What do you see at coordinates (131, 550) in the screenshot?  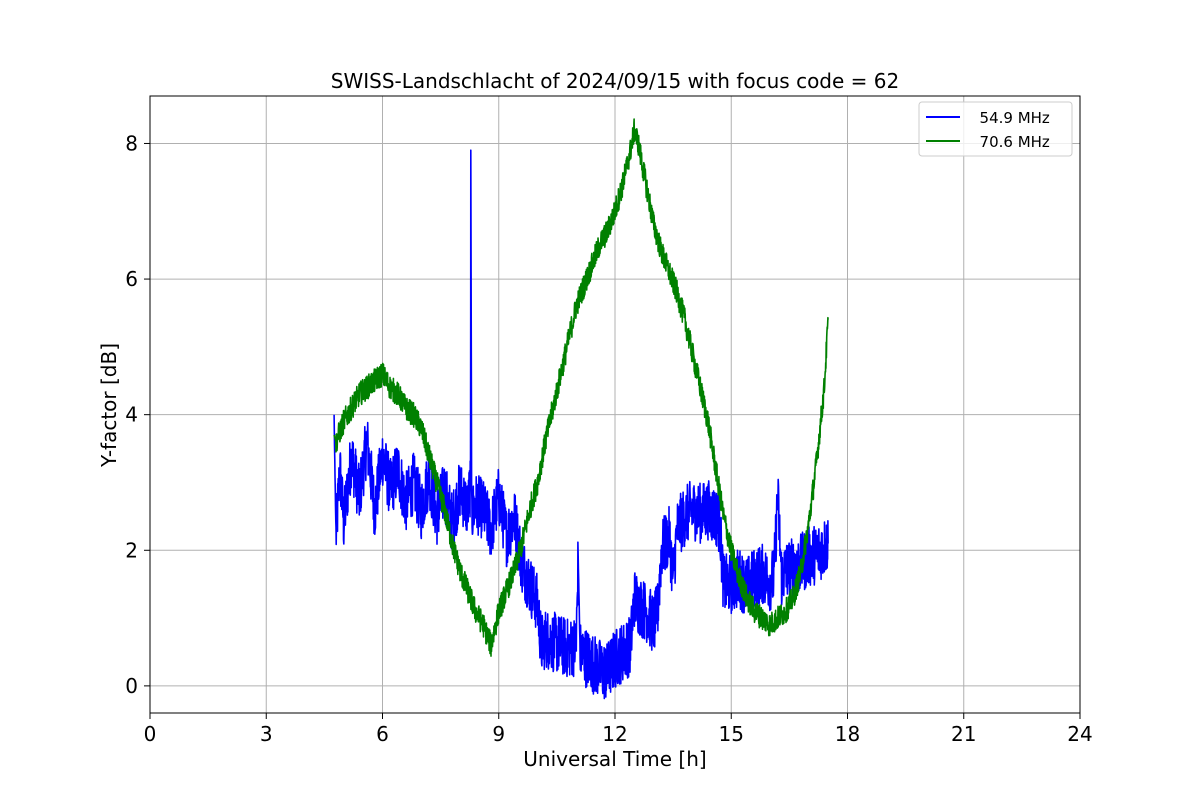 I see `y-tick-label: 2` at bounding box center [131, 550].